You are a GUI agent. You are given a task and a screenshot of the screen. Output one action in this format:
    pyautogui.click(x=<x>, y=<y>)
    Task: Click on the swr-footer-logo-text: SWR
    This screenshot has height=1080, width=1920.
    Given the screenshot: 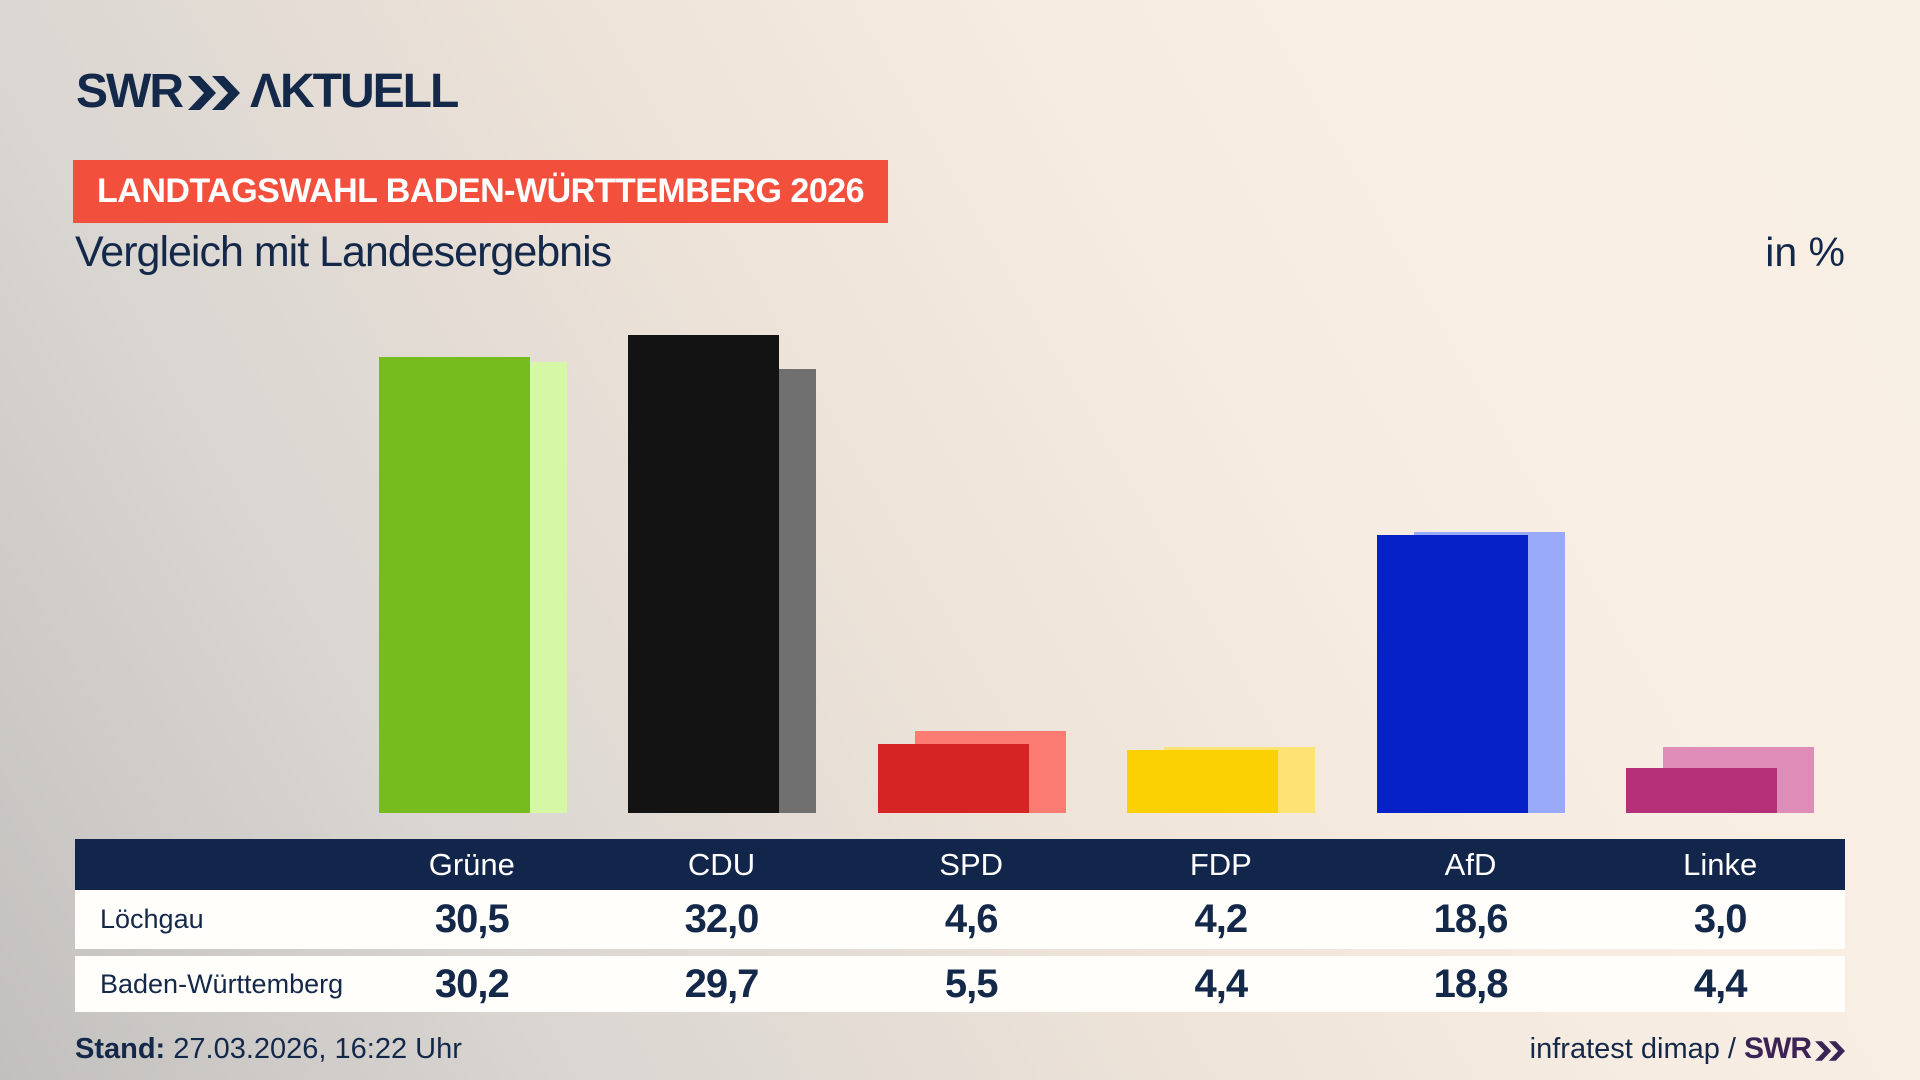 What is the action you would take?
    pyautogui.click(x=1778, y=1048)
    